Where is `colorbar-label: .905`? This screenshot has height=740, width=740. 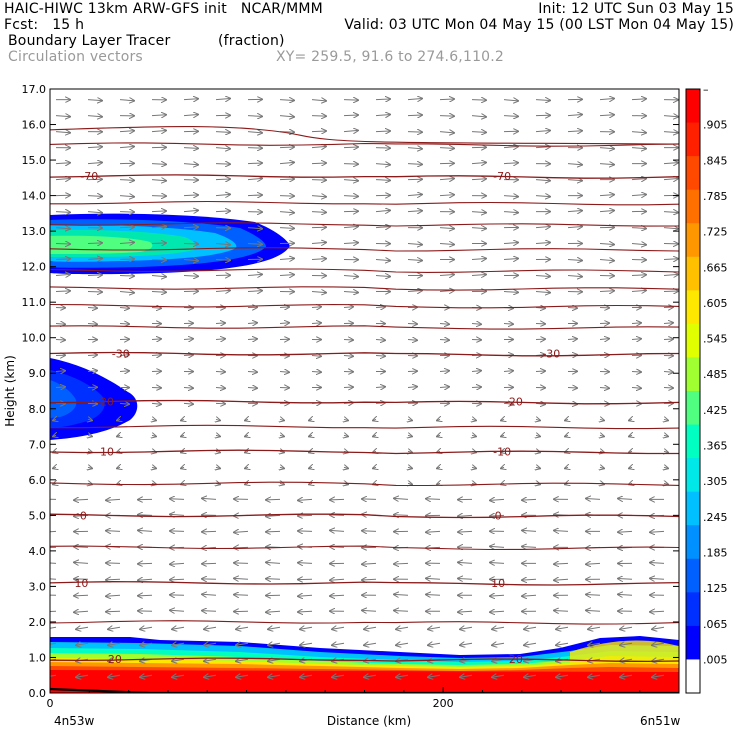 colorbar-label: .905 is located at coordinates (715, 125).